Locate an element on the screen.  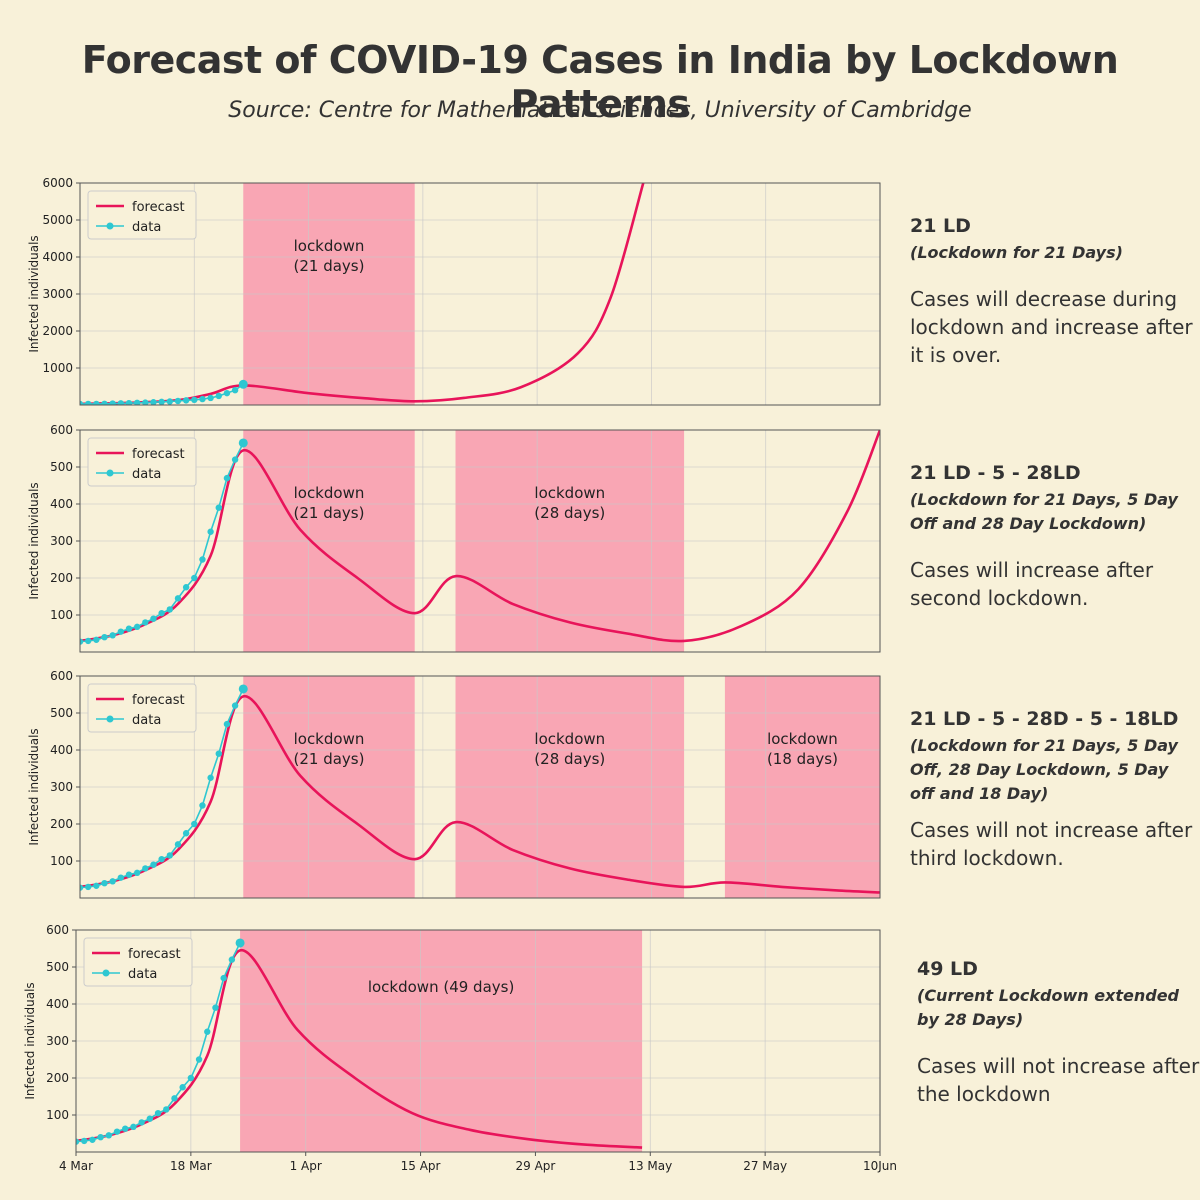
scenario-code: 49 LD is located at coordinates (947, 969).